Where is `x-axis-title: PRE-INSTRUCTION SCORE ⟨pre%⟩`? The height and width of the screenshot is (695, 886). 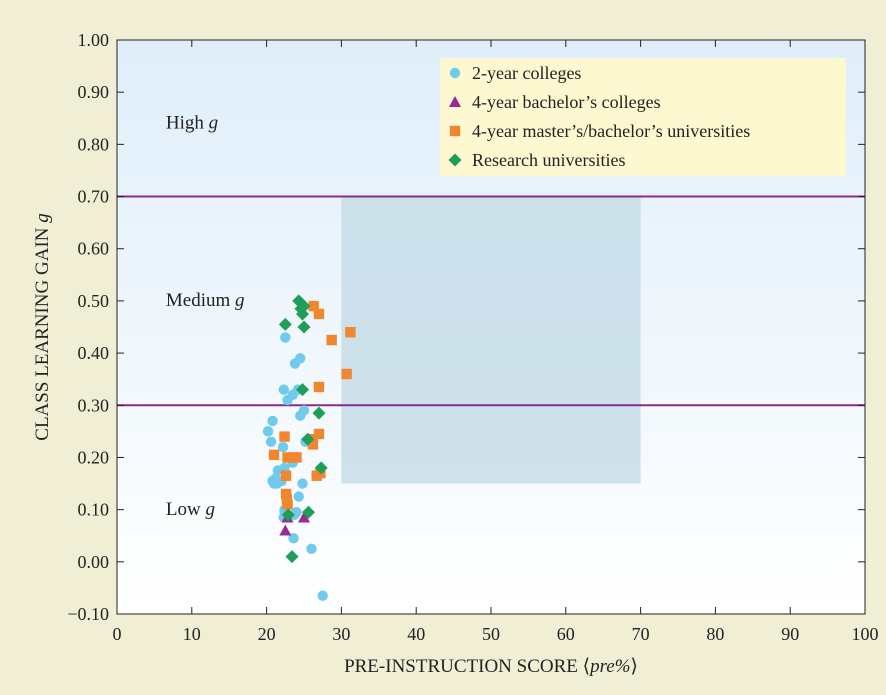
x-axis-title: PRE-INSTRUCTION SCORE ⟨pre%⟩ is located at coordinates (491, 666).